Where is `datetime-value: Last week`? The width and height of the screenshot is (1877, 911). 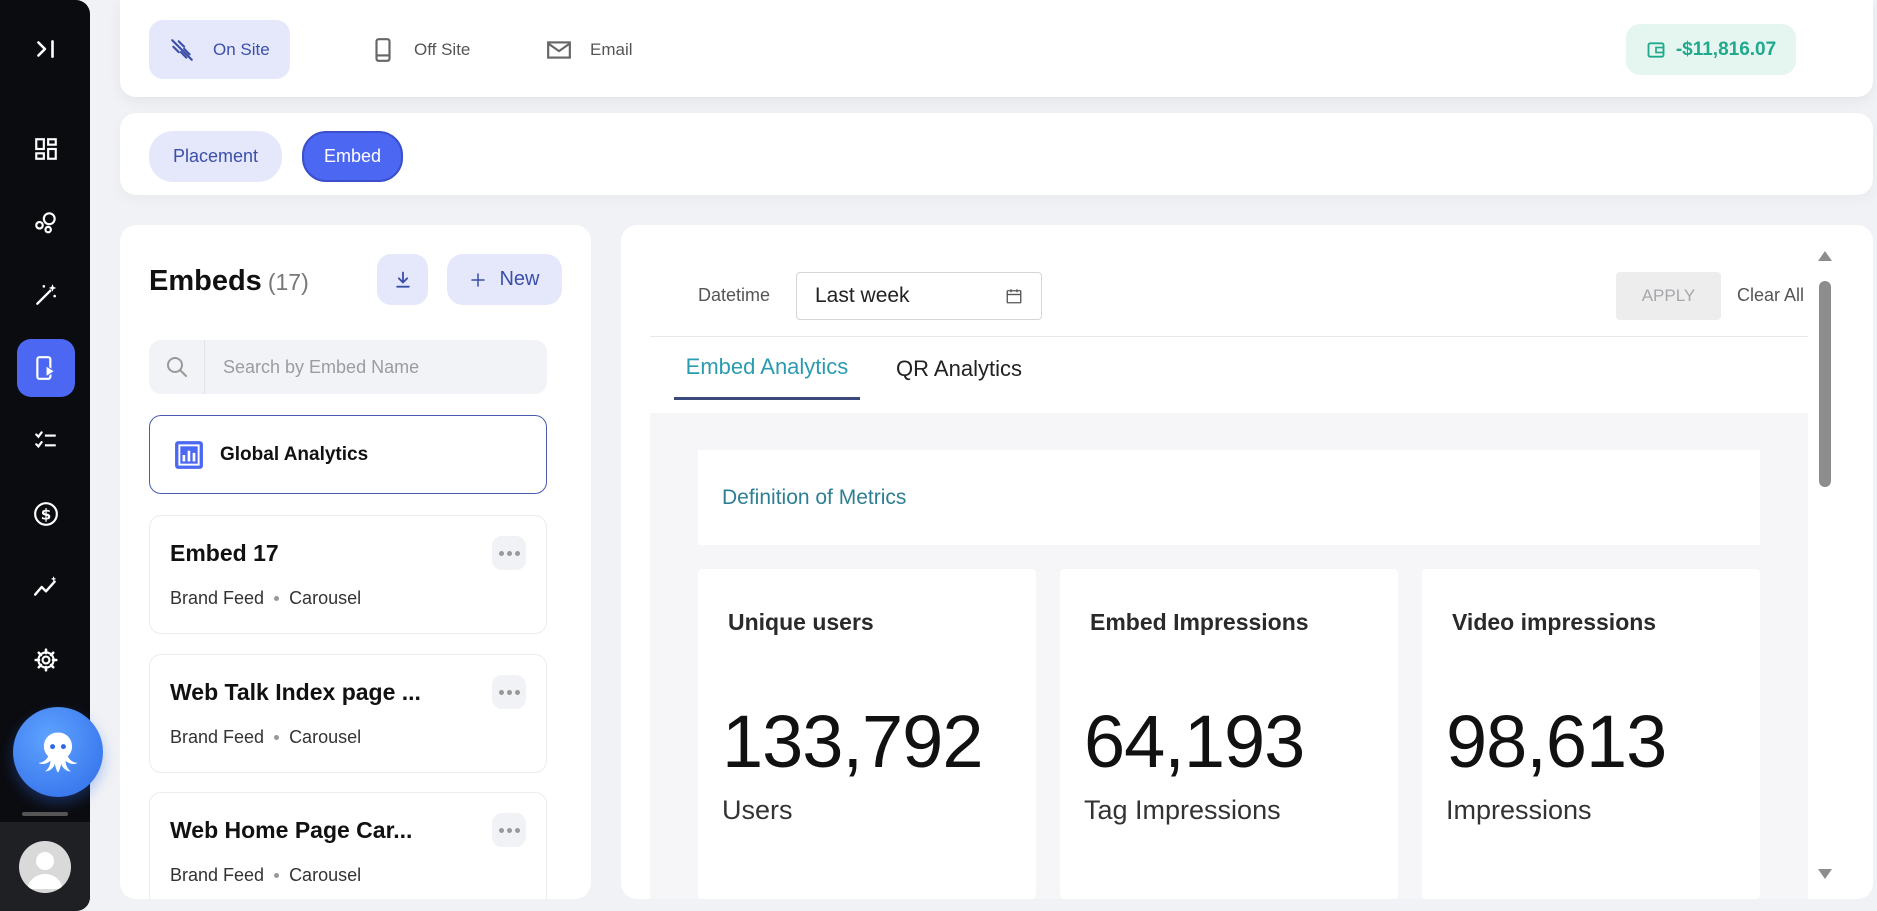
datetime-value: Last week is located at coordinates (862, 295).